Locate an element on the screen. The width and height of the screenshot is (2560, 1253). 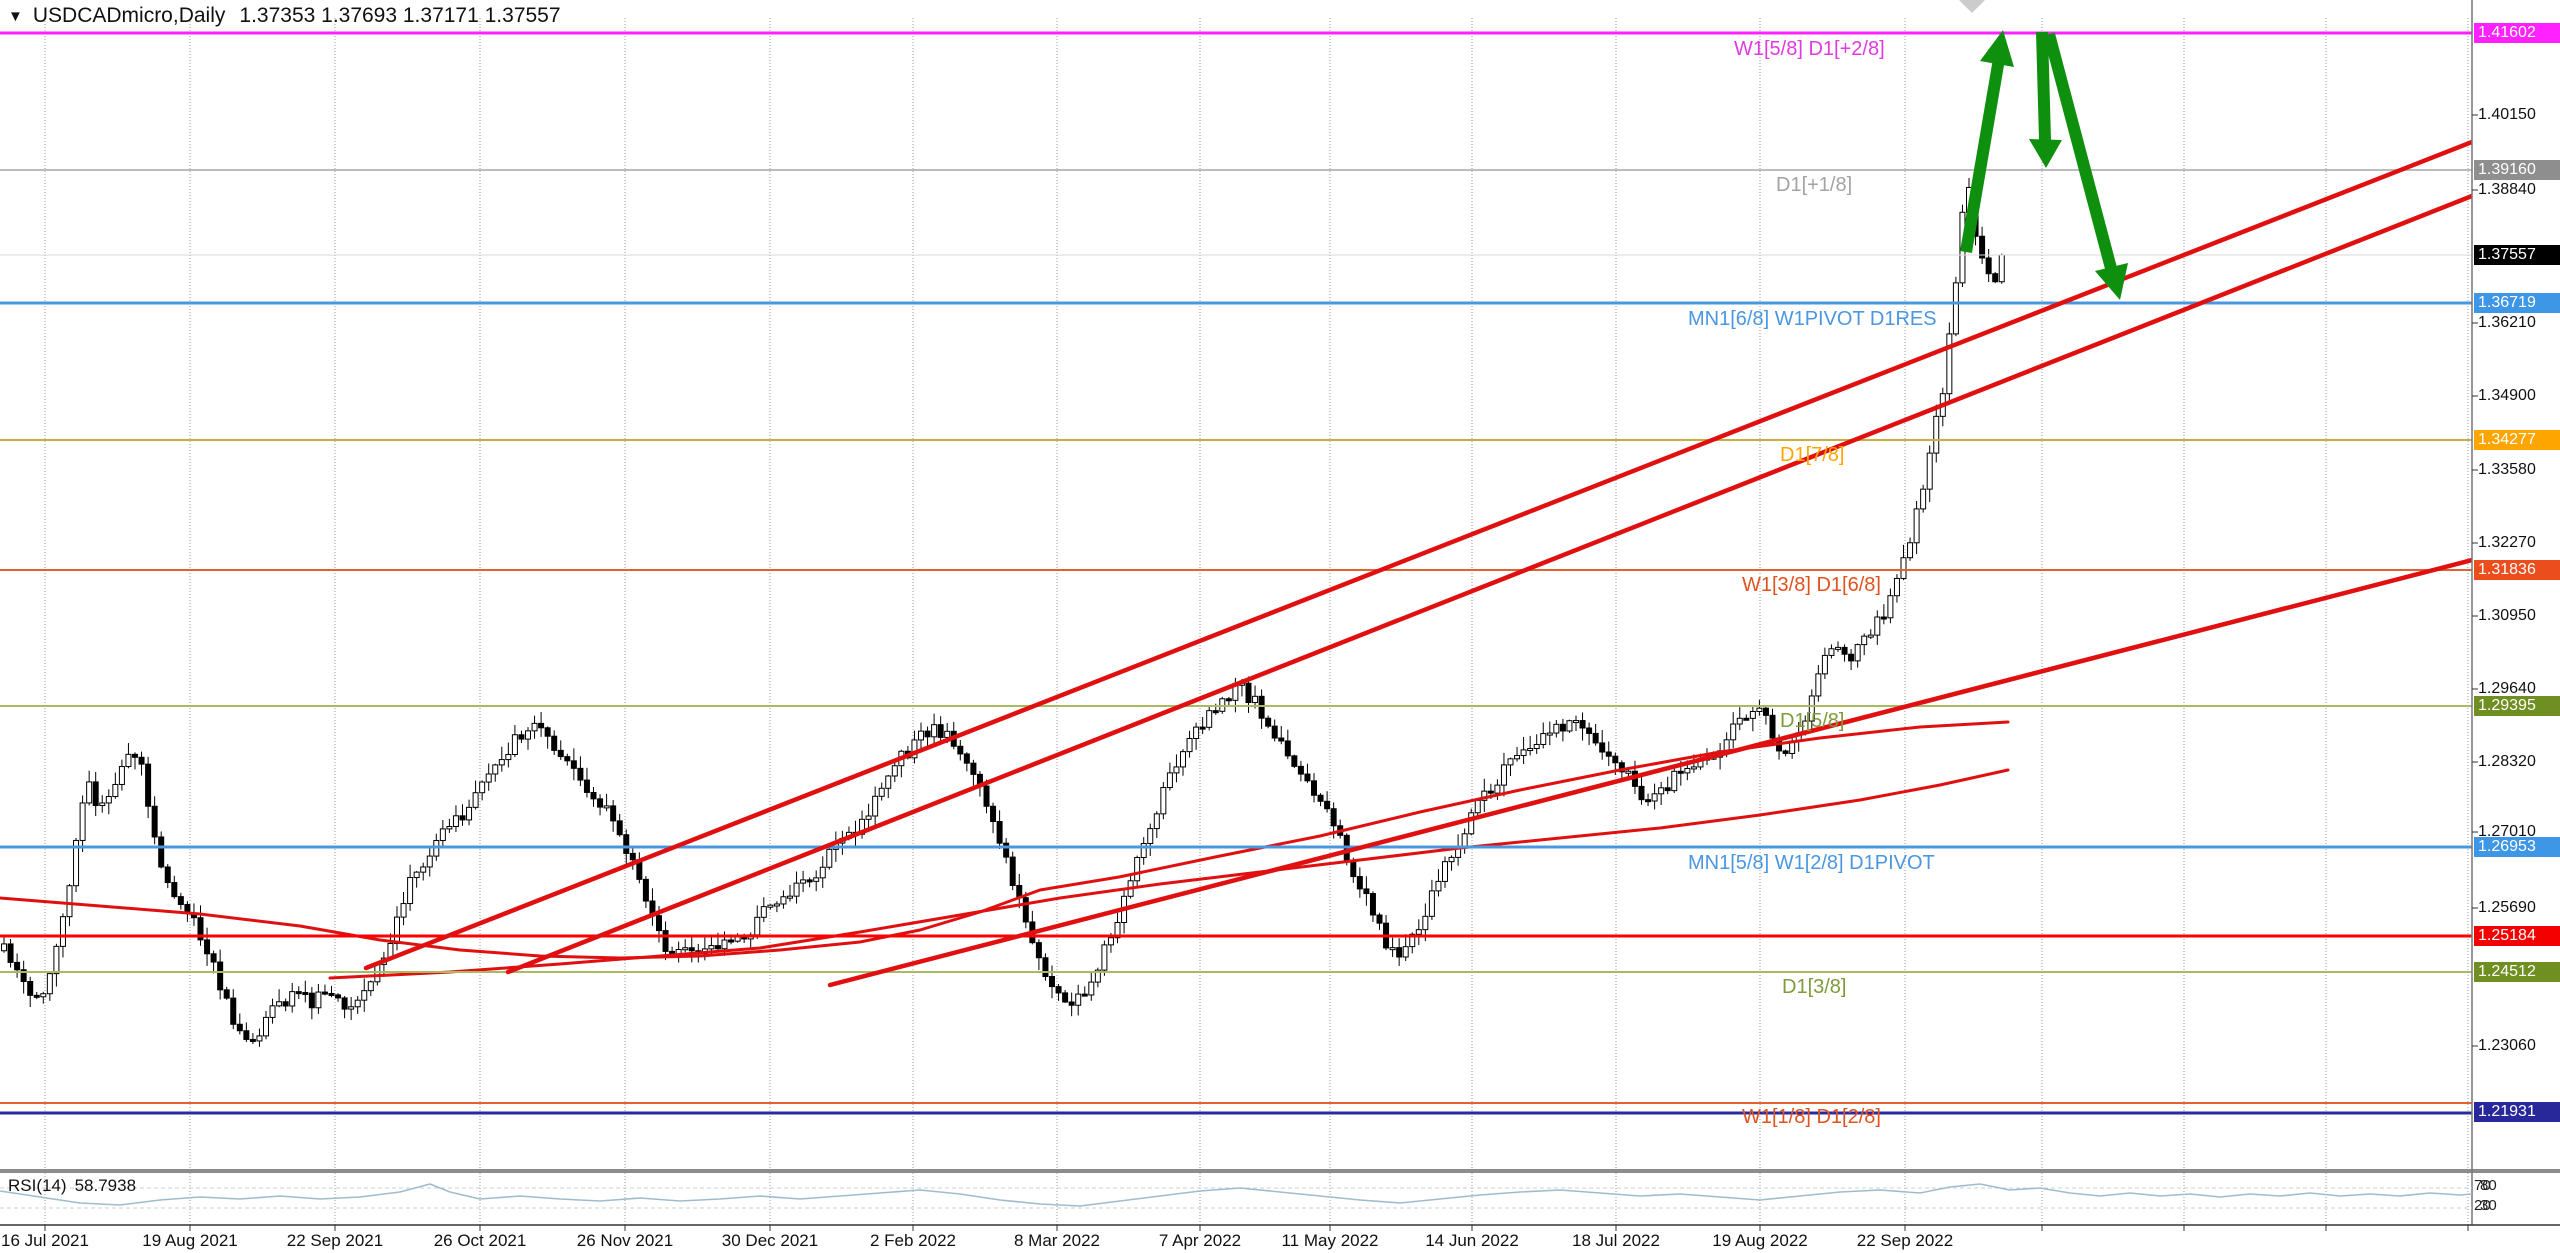
up-arrow-shaft is located at coordinates (1982, 155).